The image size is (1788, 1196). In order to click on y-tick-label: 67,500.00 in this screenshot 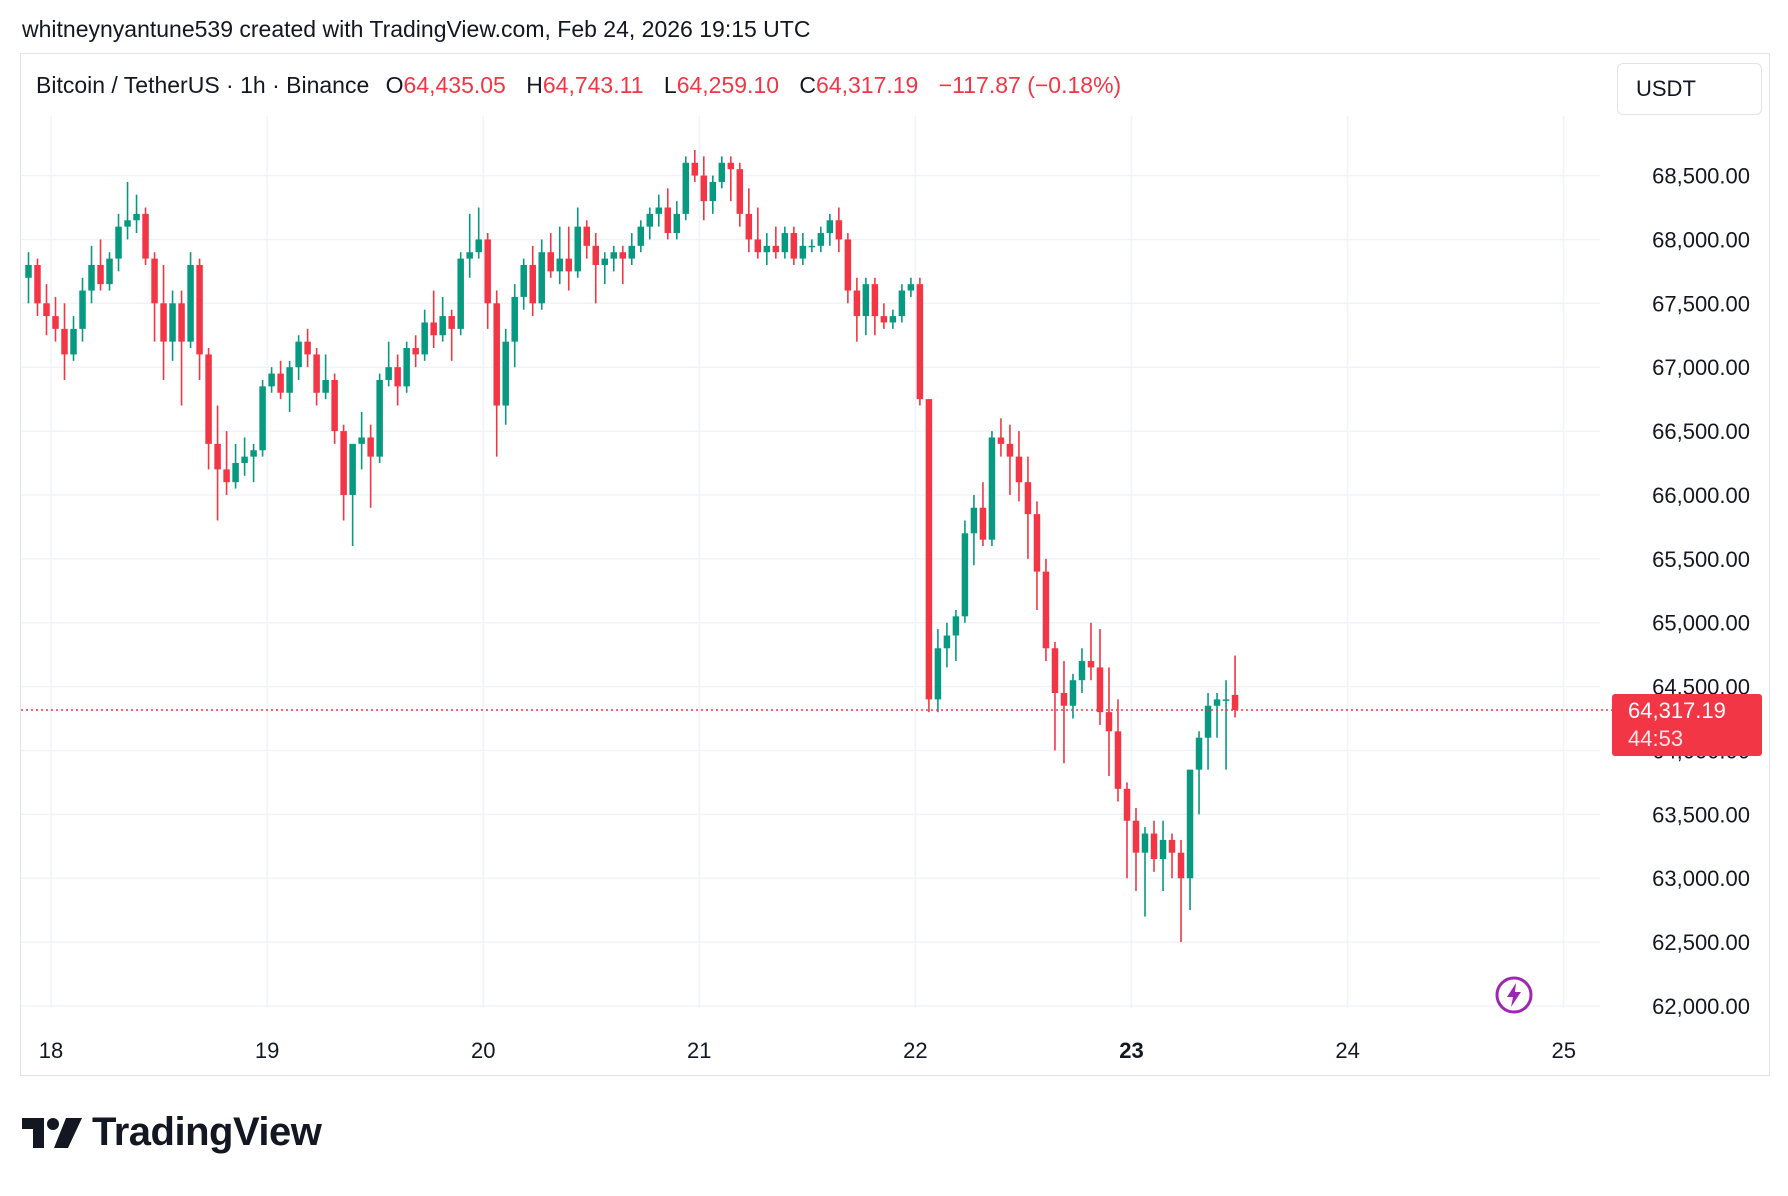, I will do `click(1701, 303)`.